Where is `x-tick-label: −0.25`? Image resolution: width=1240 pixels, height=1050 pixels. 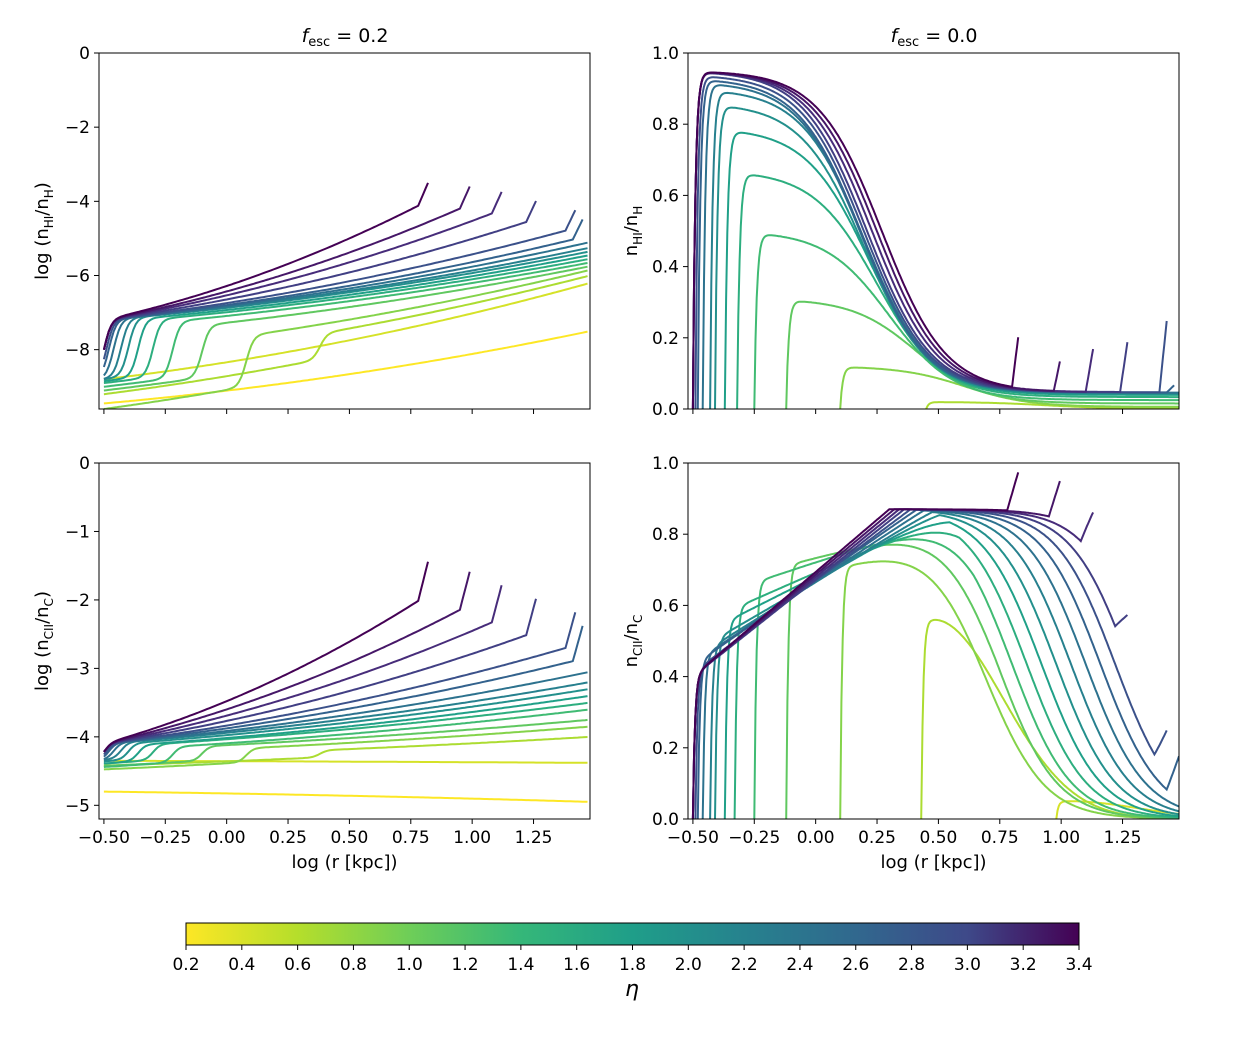
x-tick-label: −0.25 is located at coordinates (165, 838).